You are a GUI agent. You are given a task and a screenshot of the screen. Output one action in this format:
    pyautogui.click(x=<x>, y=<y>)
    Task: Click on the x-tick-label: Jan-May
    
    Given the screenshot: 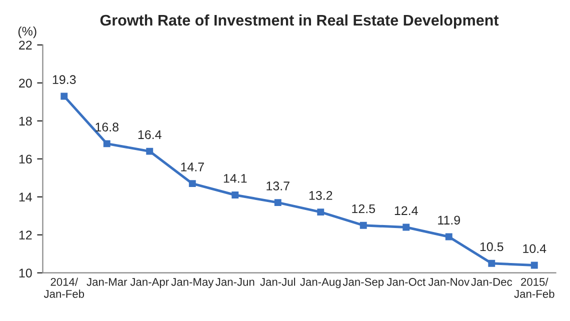 What is the action you would take?
    pyautogui.click(x=192, y=283)
    